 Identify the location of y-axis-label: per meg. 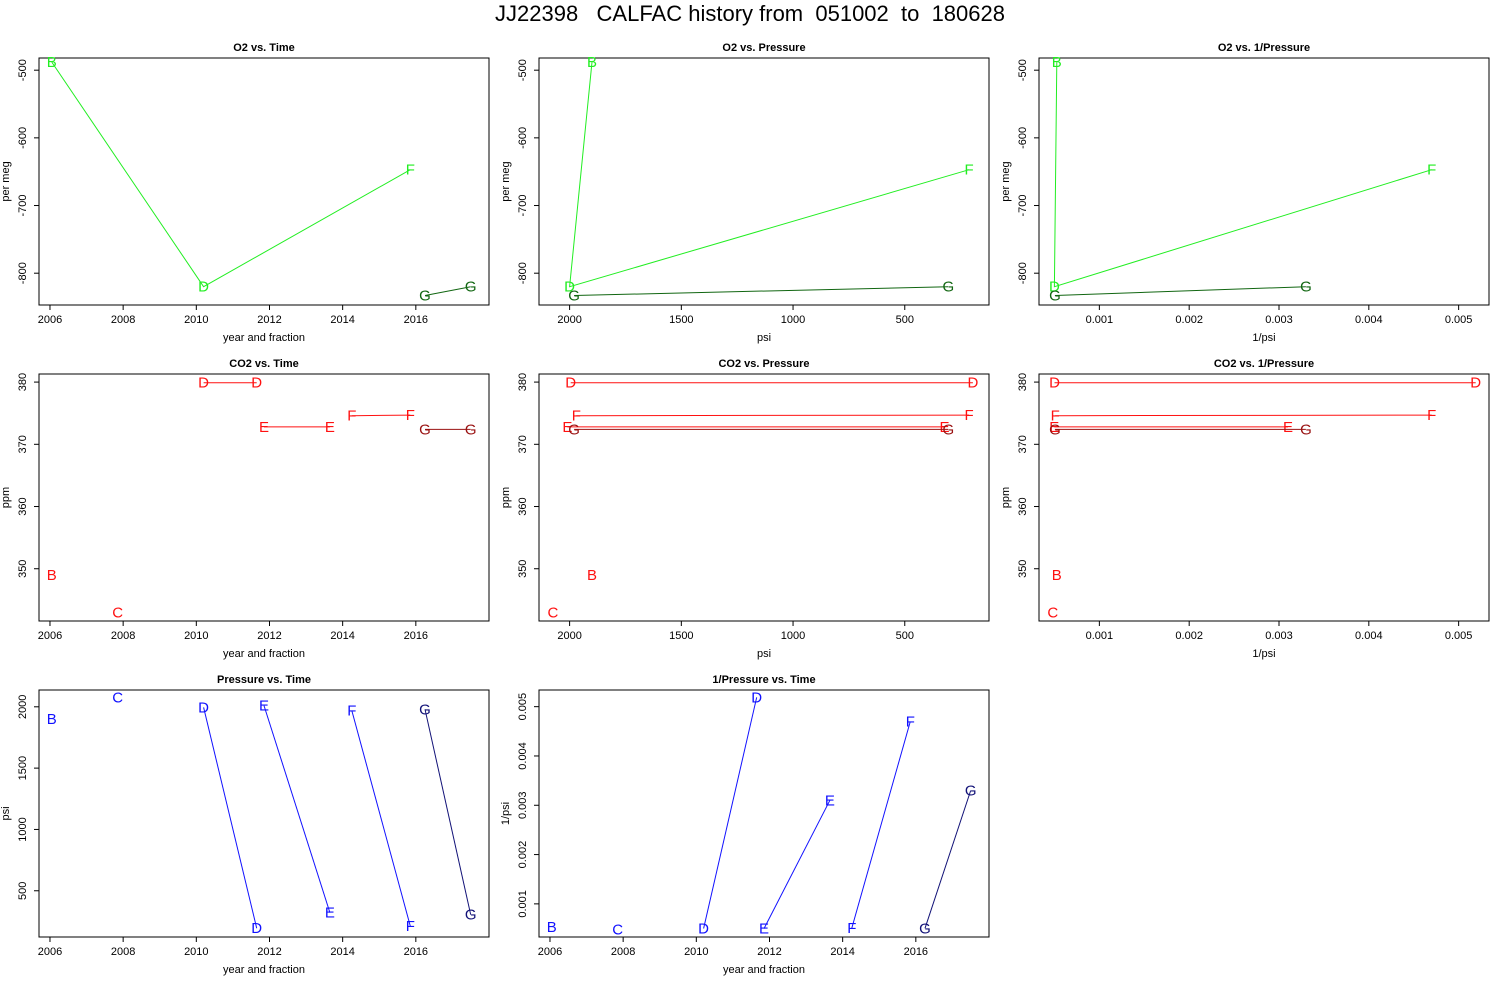
(506, 181).